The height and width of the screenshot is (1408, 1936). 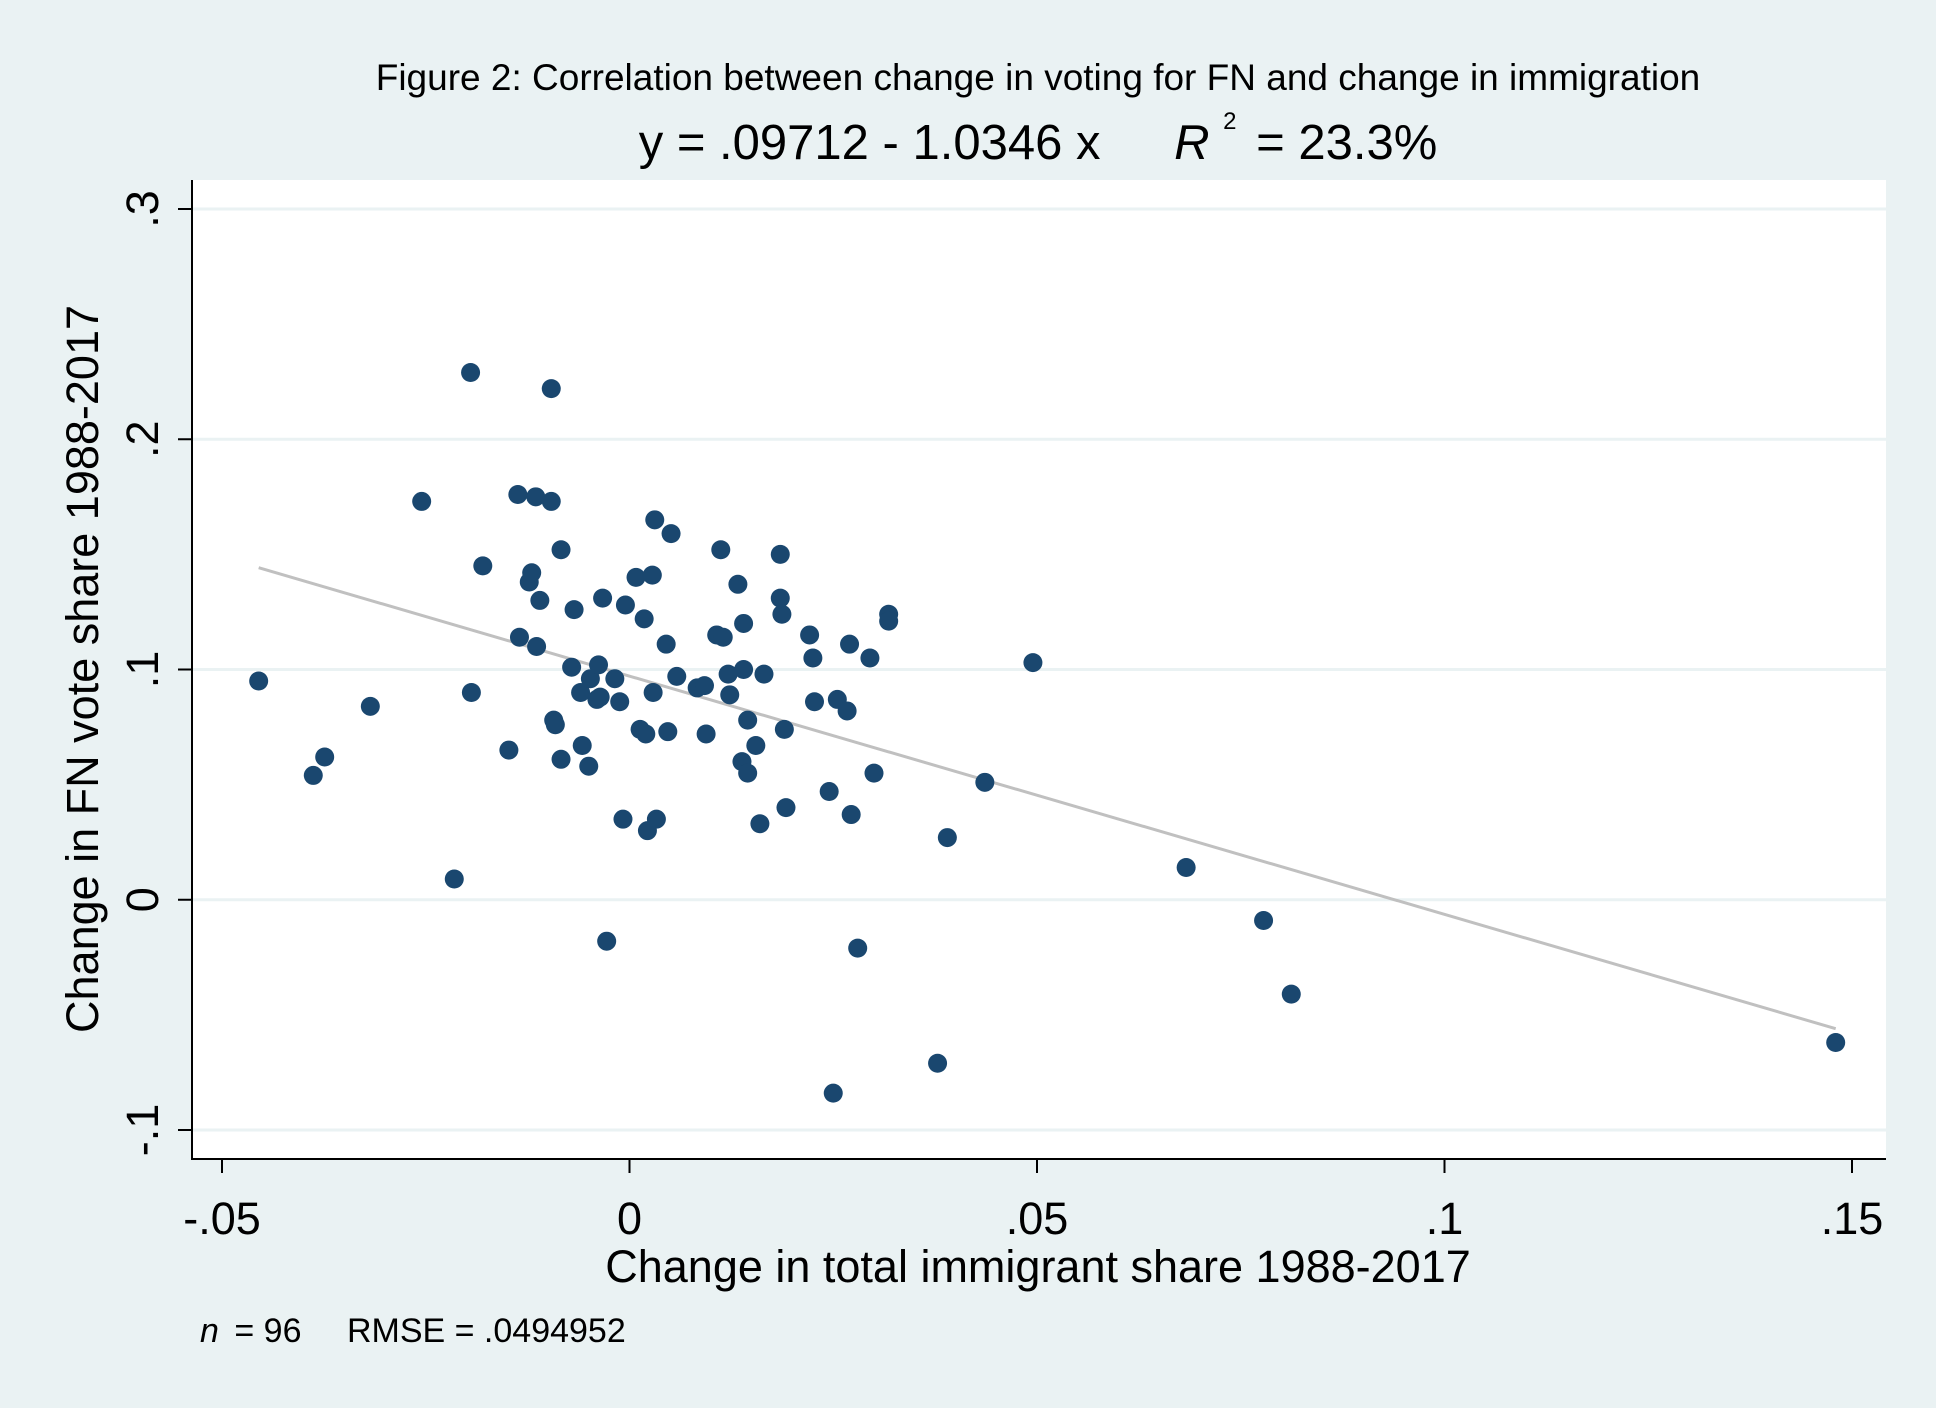 I want to click on x-tick-label-1: 0, so click(x=629, y=1218).